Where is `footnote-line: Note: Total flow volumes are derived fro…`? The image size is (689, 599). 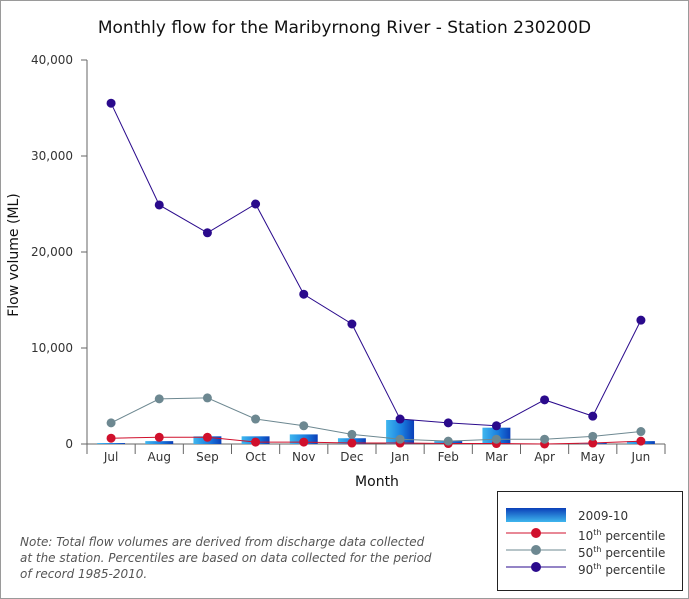 footnote-line: Note: Total flow volumes are derived fro… is located at coordinates (222, 542).